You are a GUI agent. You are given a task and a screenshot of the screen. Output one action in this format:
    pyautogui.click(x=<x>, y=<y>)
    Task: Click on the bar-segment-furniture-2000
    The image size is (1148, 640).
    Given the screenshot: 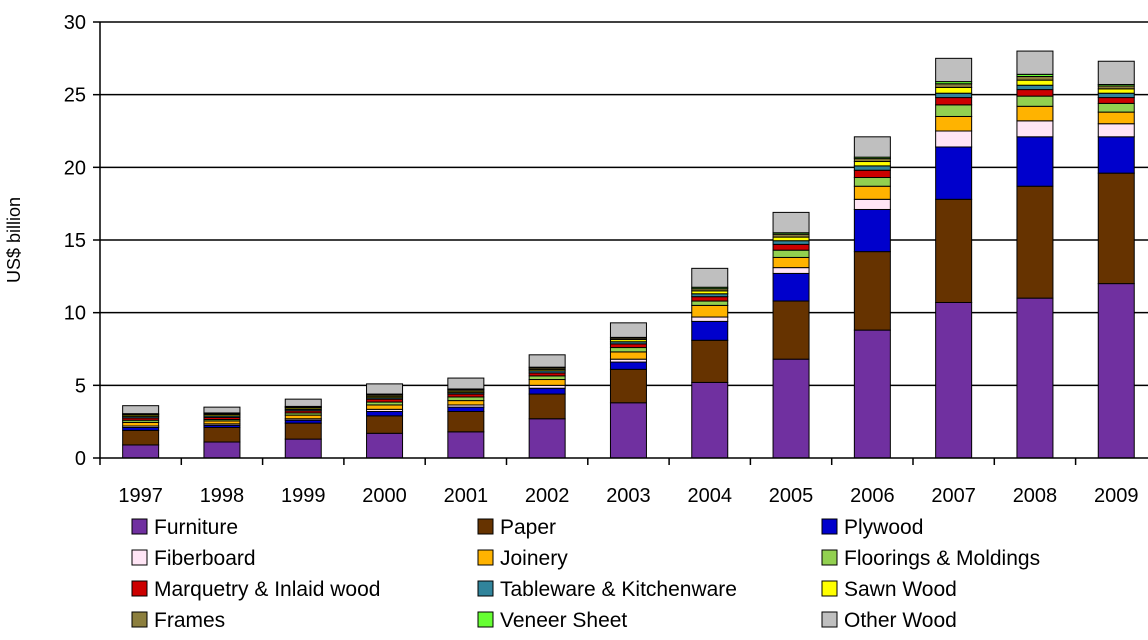 What is the action you would take?
    pyautogui.click(x=385, y=445)
    